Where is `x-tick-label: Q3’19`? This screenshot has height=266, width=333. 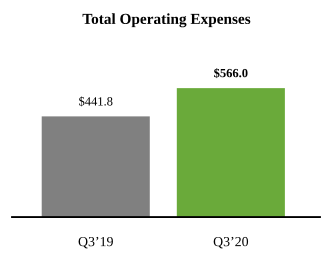
x-tick-label: Q3’19 is located at coordinates (95, 242).